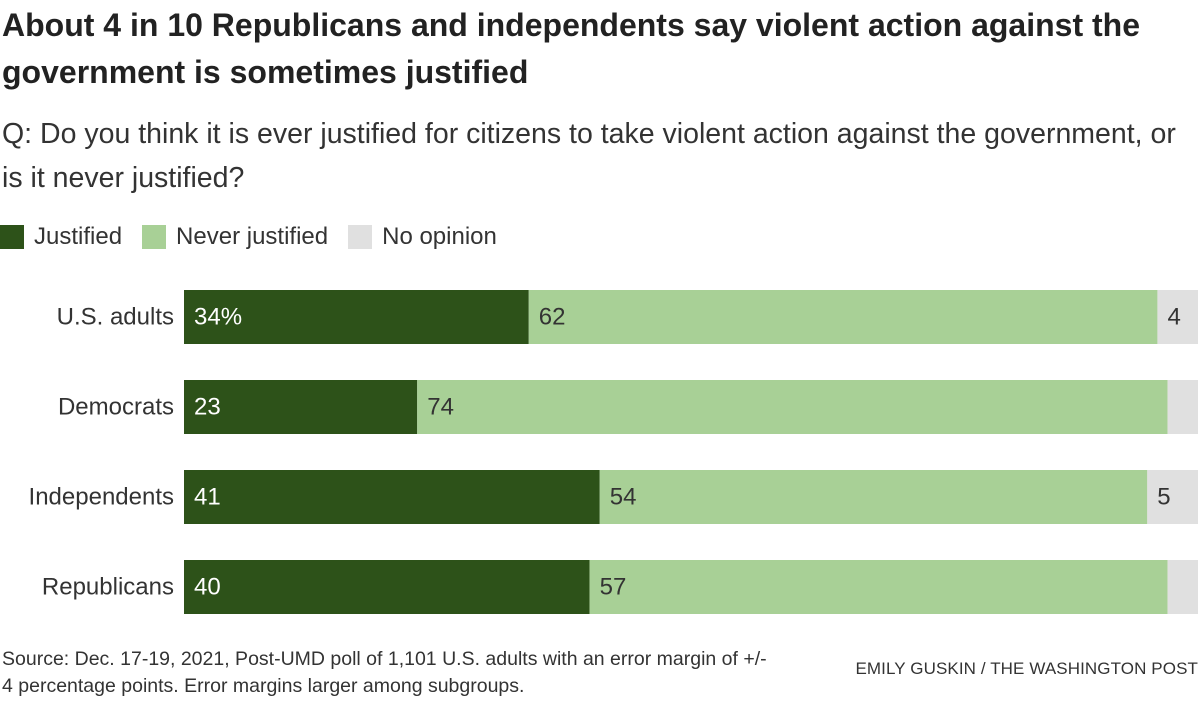  I want to click on bar-independents-never-justified, so click(873, 497).